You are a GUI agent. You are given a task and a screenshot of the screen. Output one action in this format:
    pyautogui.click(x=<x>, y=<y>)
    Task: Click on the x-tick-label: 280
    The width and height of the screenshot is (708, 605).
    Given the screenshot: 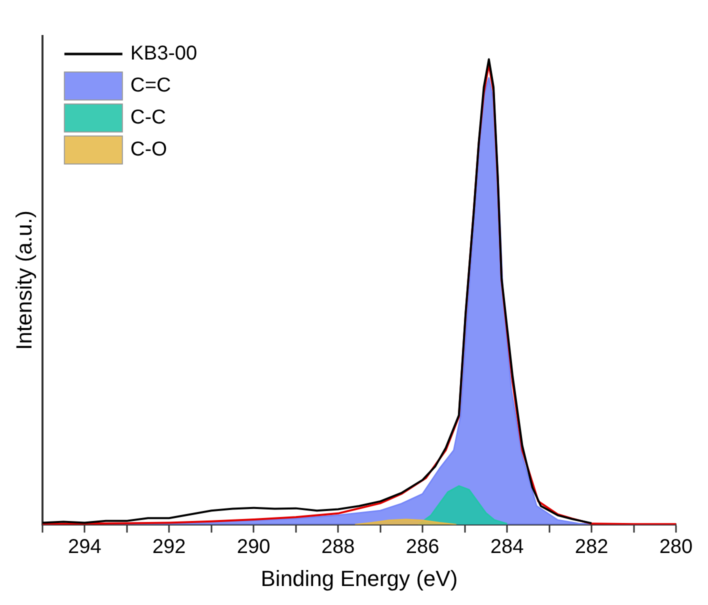 What is the action you would take?
    pyautogui.click(x=676, y=547)
    